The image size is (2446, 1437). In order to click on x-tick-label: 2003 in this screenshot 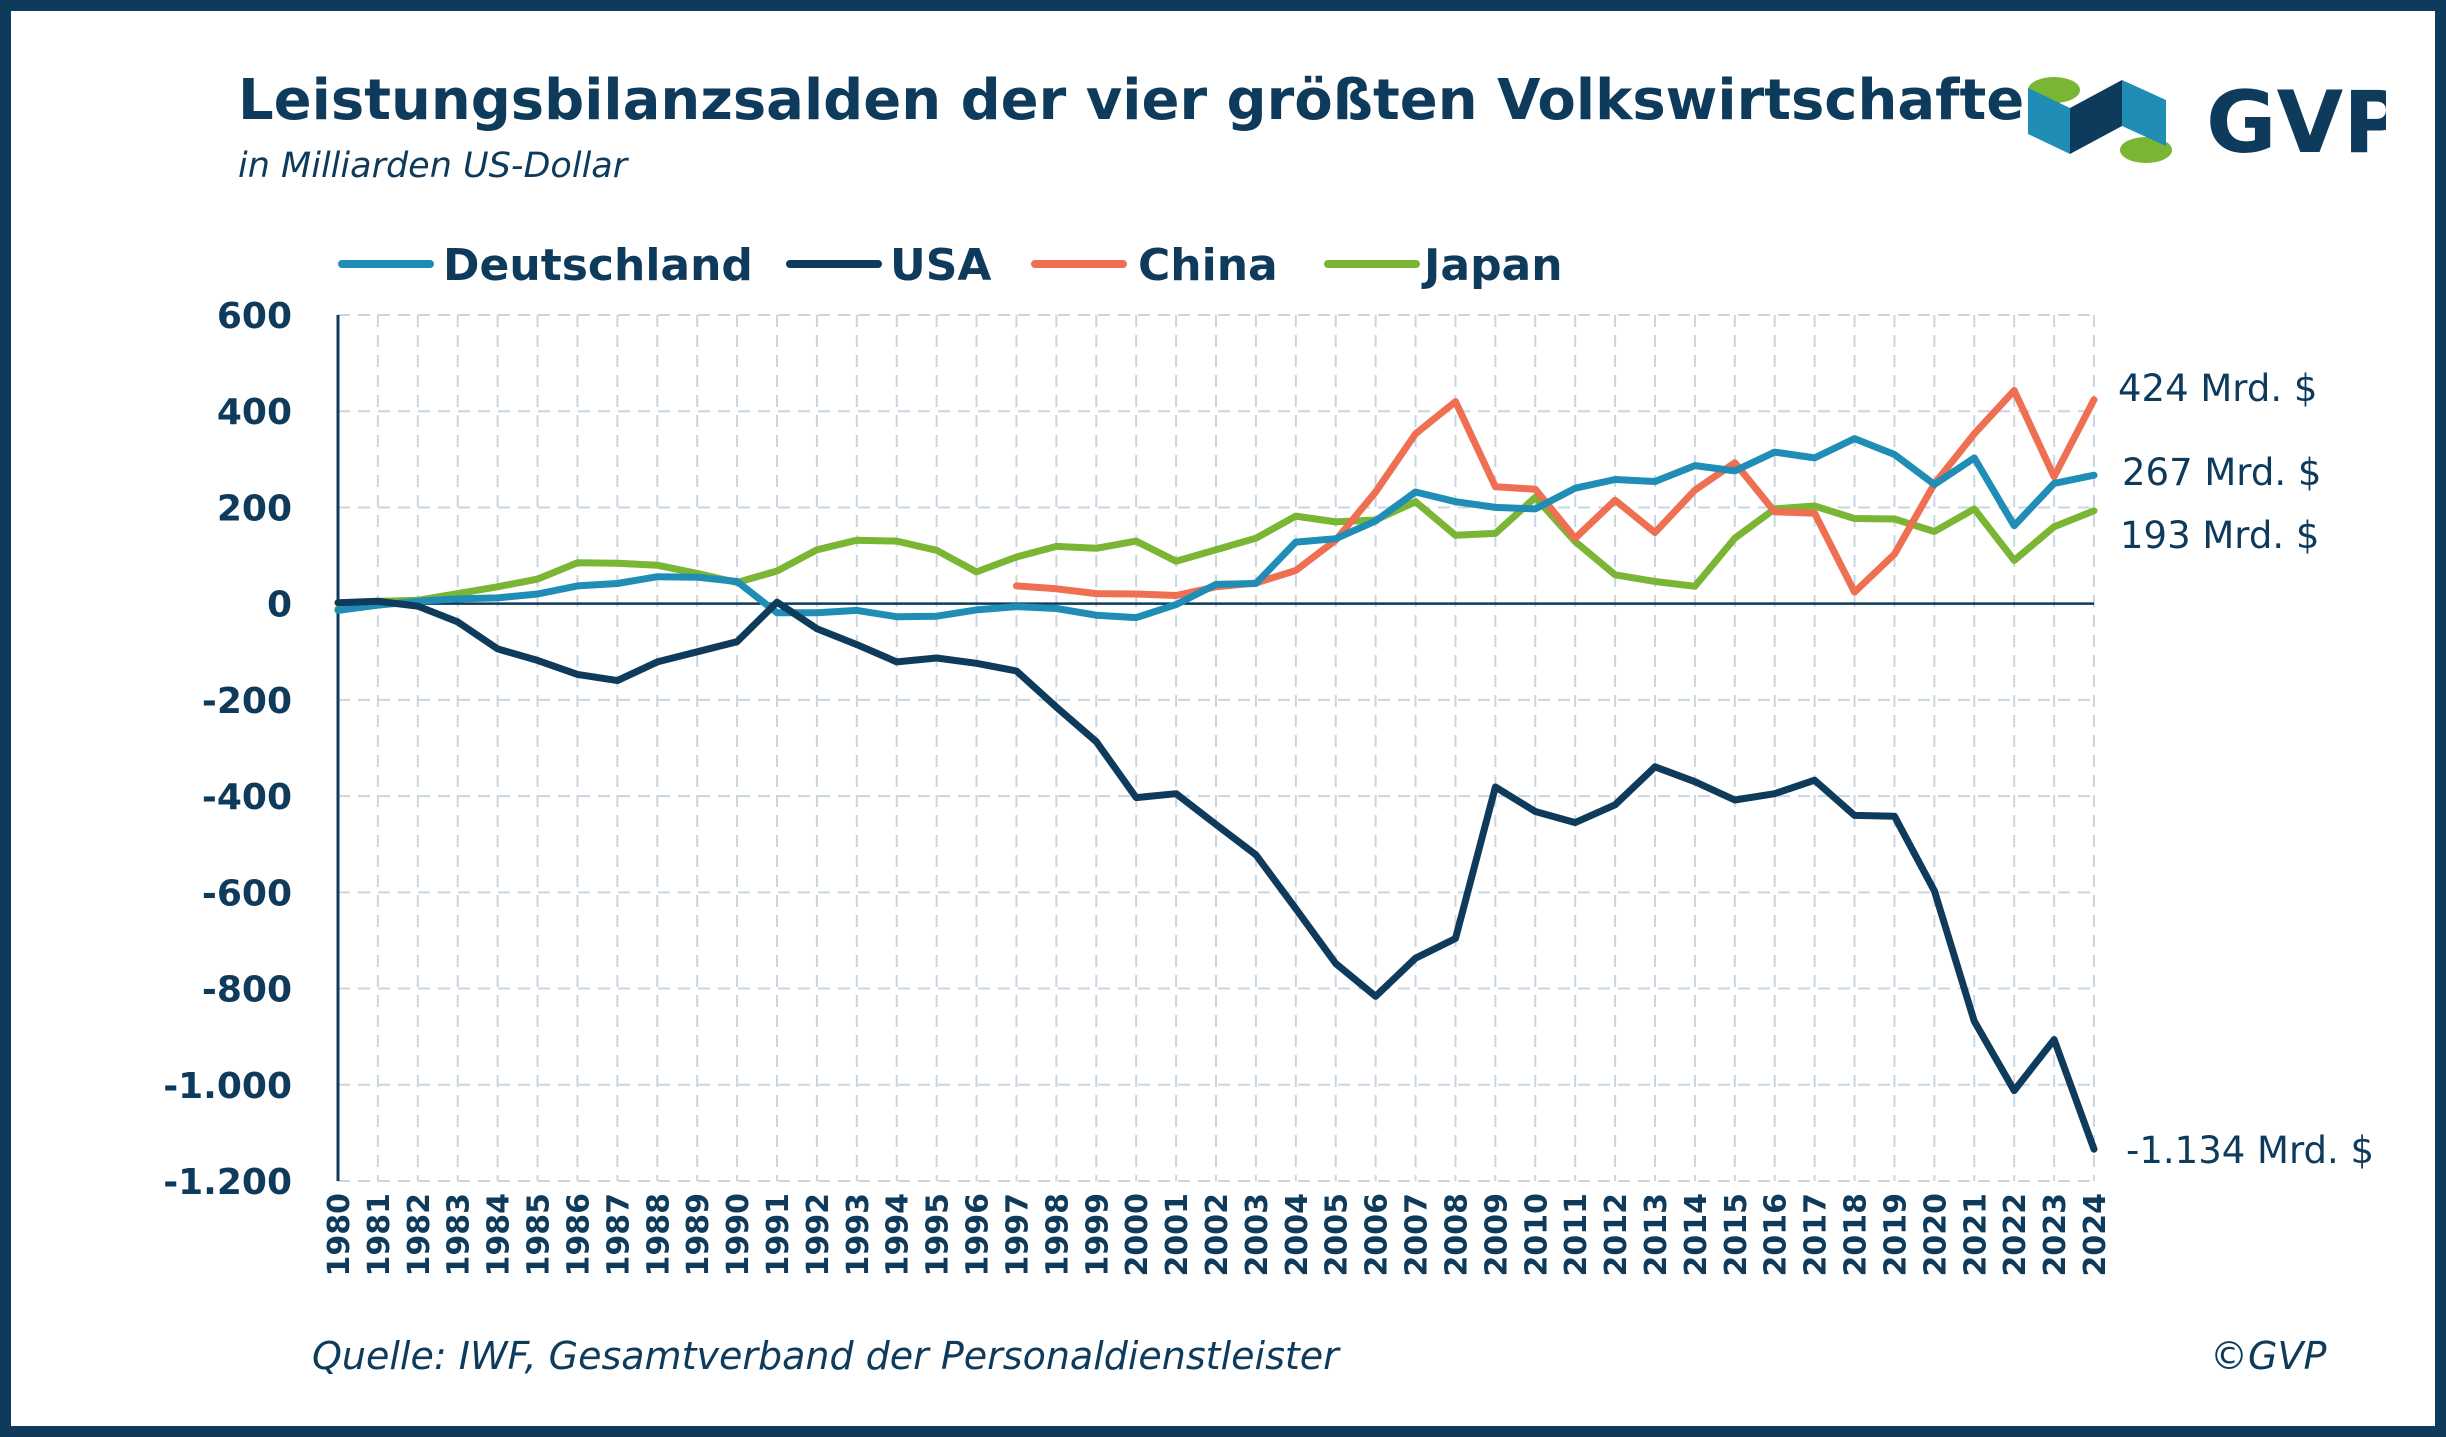, I will do `click(1257, 1235)`.